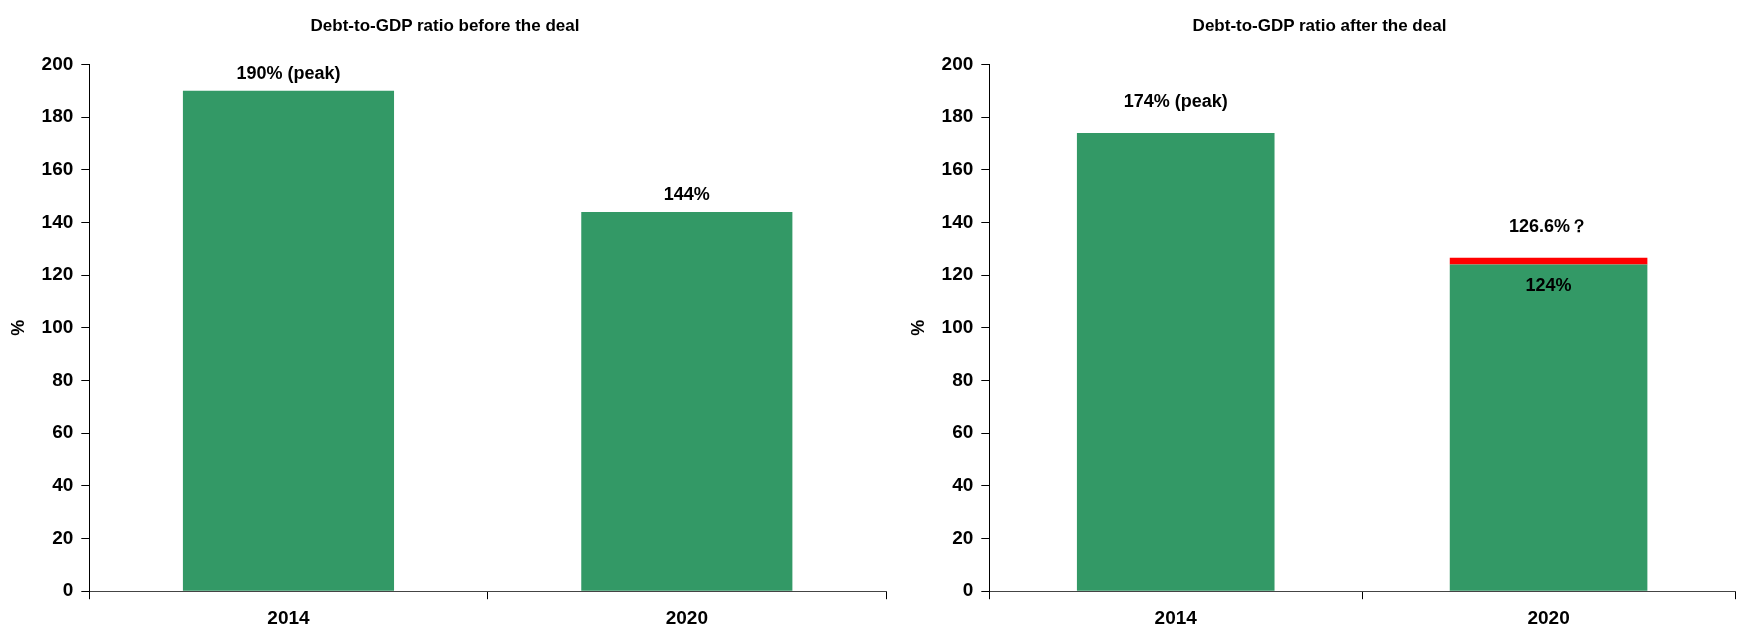 The image size is (1749, 642). Describe the element at coordinates (686, 193) in the screenshot. I see `data-label: 144%` at that location.